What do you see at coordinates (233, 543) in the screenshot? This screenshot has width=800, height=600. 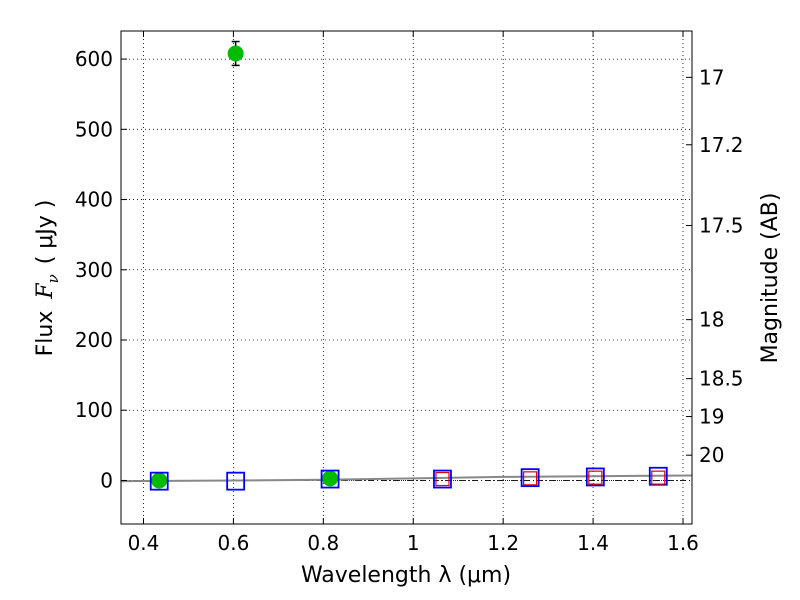 I see `x-tick-label: 0.6` at bounding box center [233, 543].